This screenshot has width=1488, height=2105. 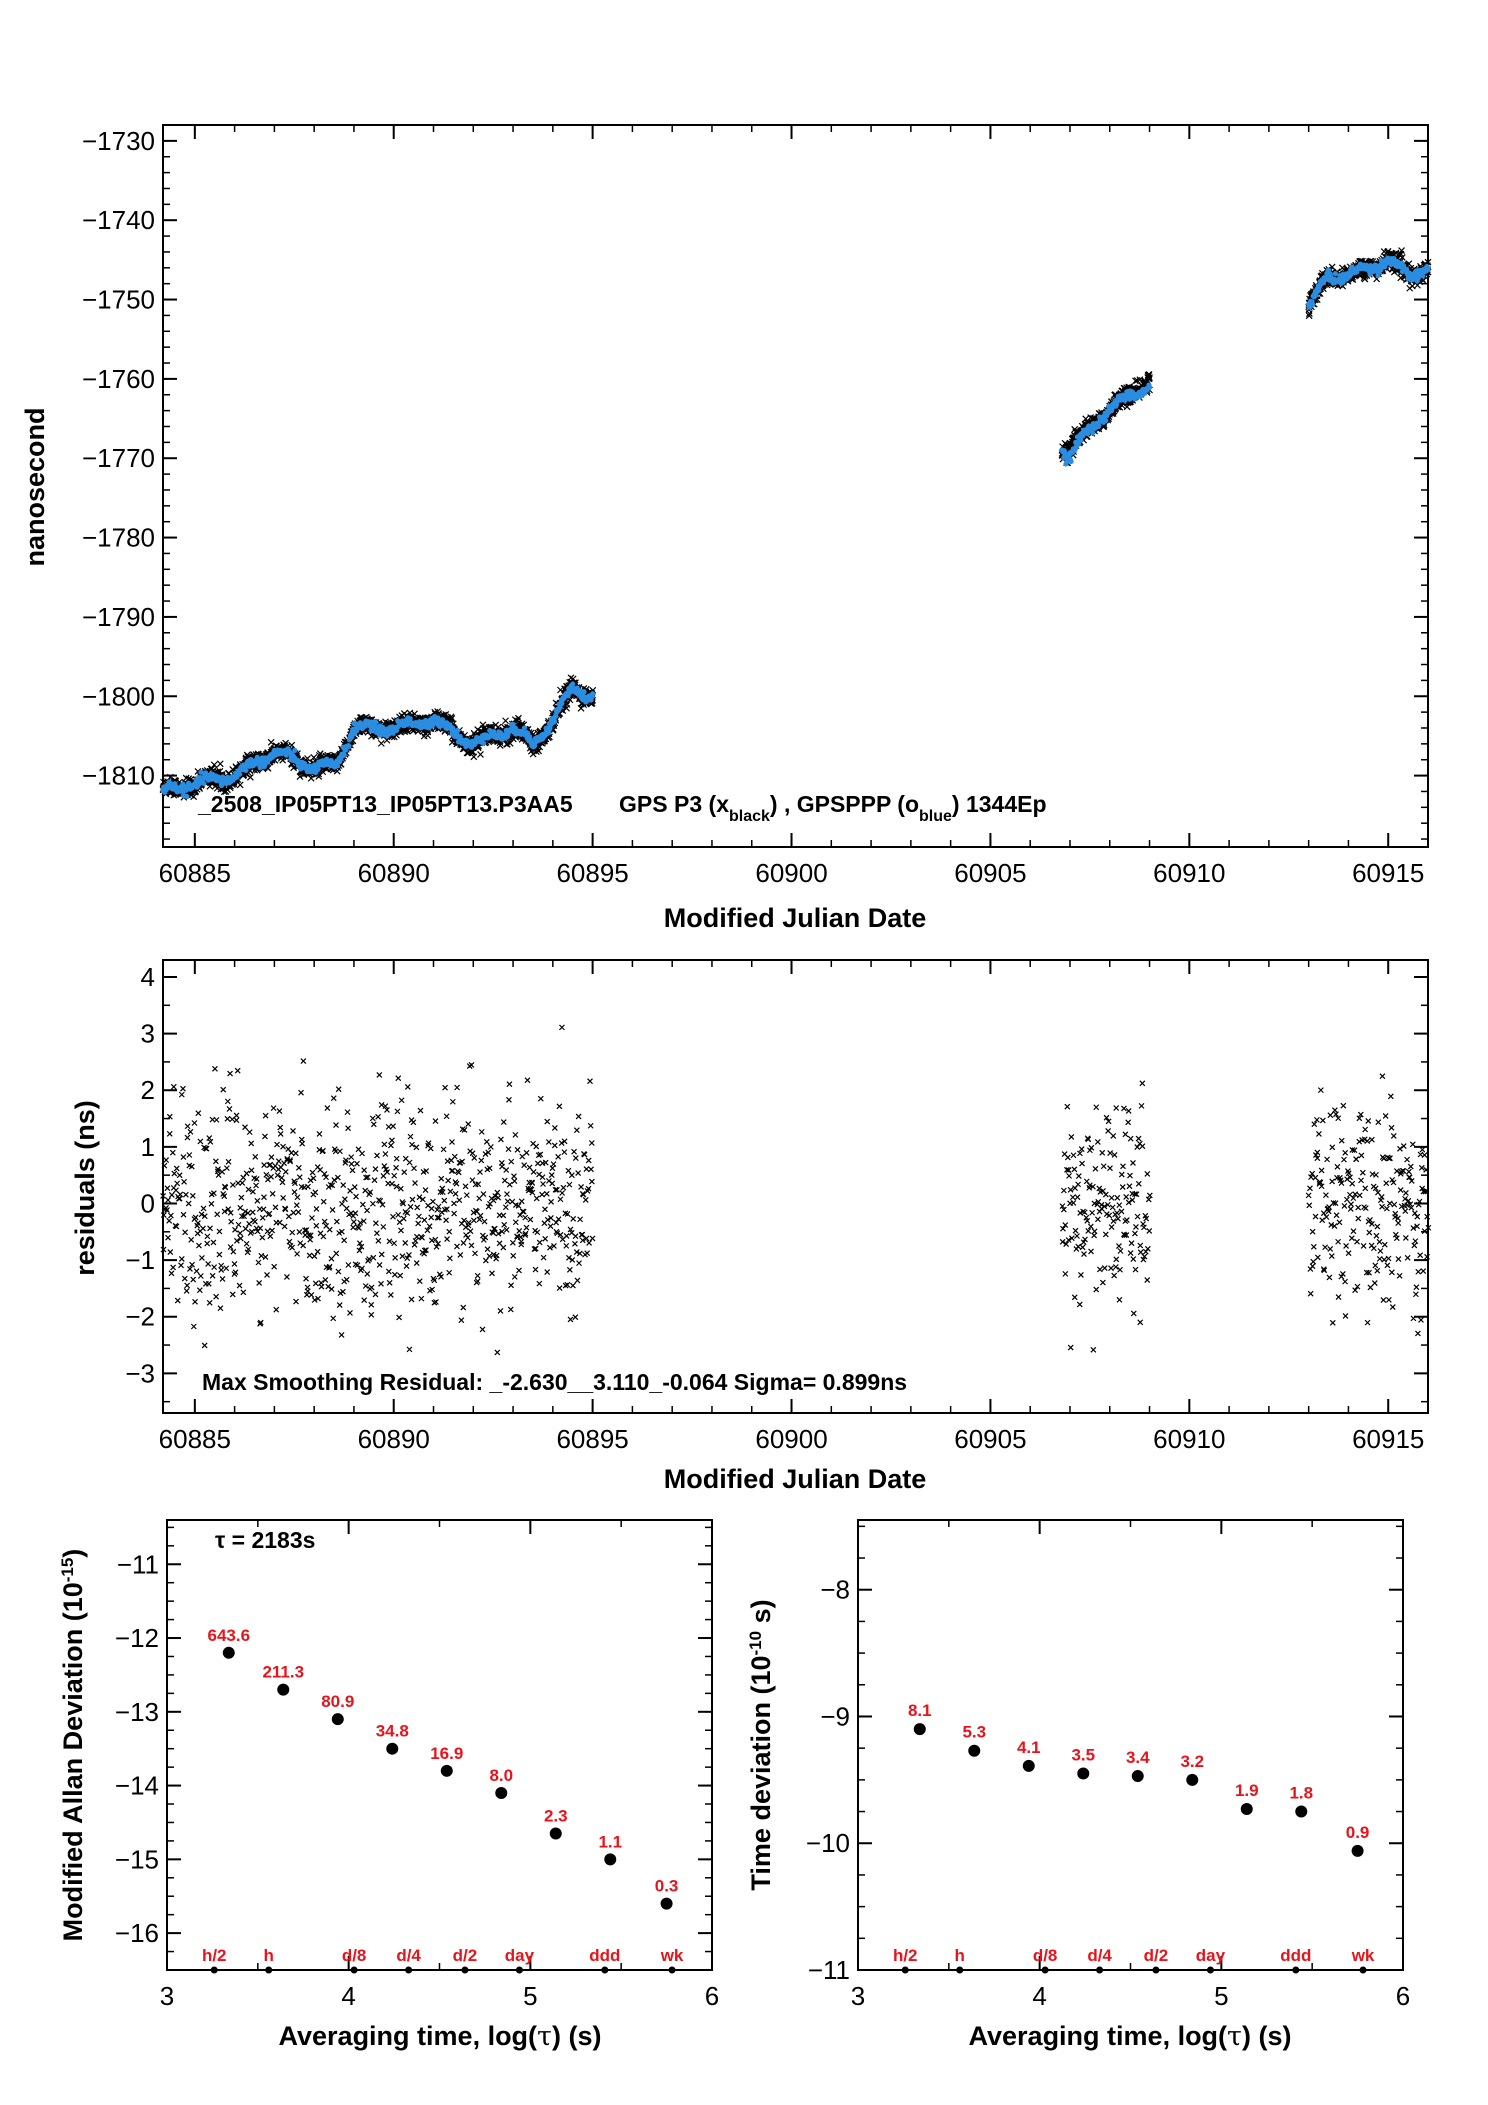 I want to click on annotation-sub2: blue, so click(x=935, y=816).